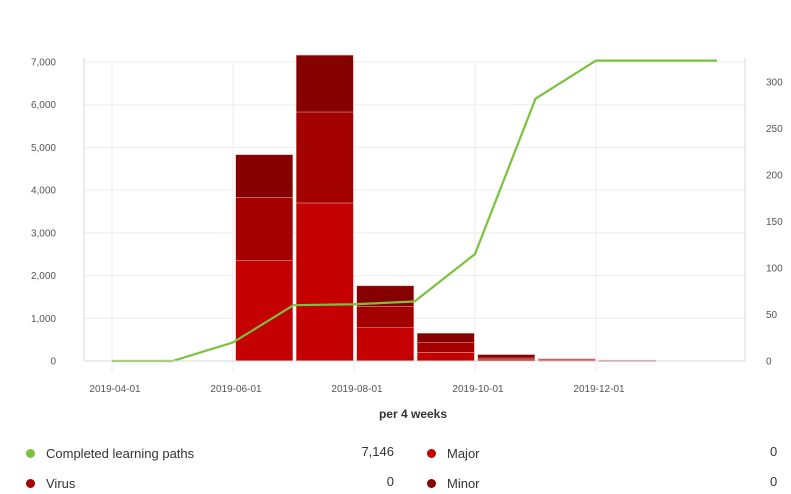 This screenshot has width=791, height=494. I want to click on y-tick-label-right: 300, so click(774, 83).